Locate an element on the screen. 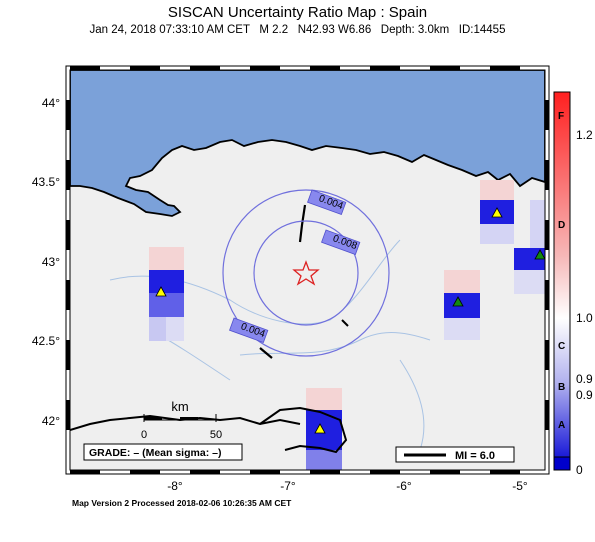 The height and width of the screenshot is (542, 595). colorbar-value: 0 is located at coordinates (579, 470).